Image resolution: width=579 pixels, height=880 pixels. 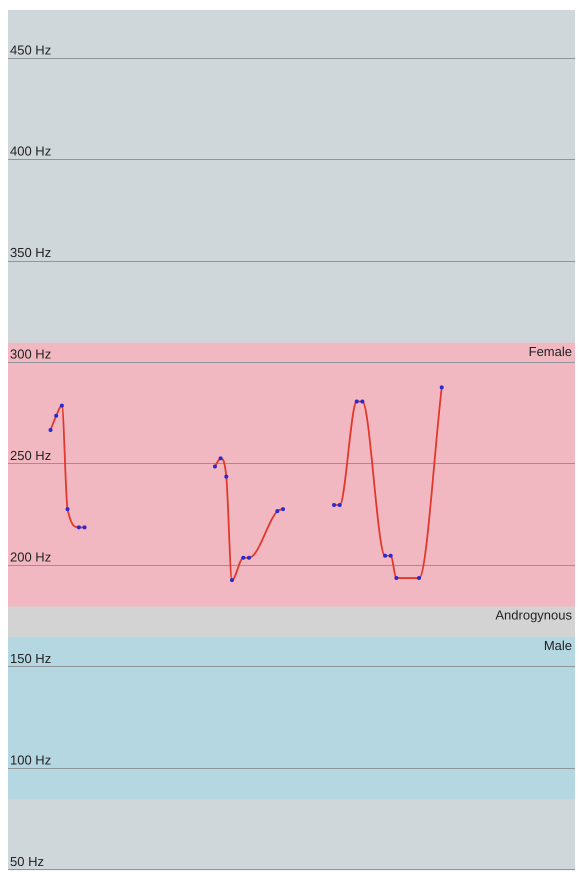 I want to click on y-tick-label: 300 Hz, so click(x=31, y=354).